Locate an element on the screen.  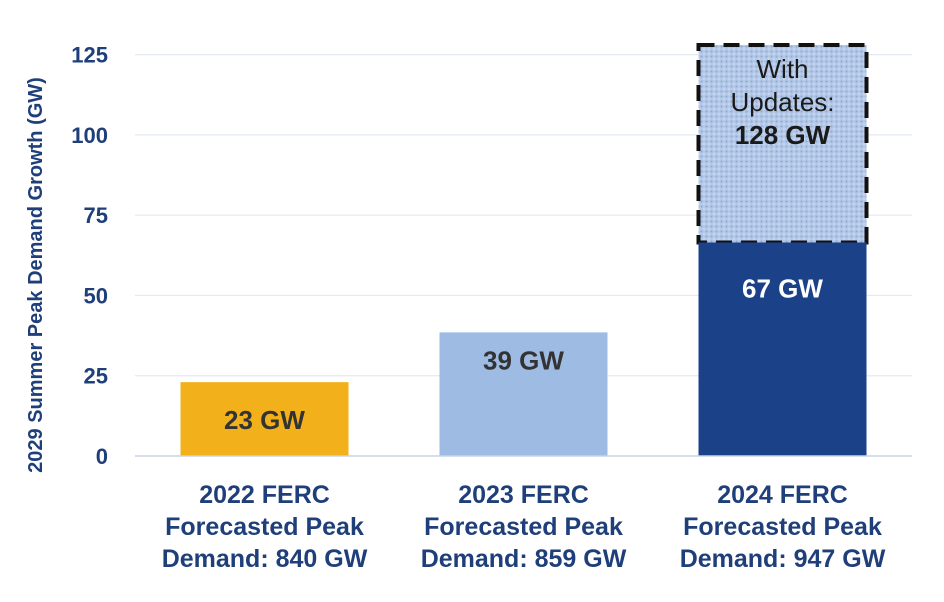
update-bar-outline is located at coordinates (782, 144).